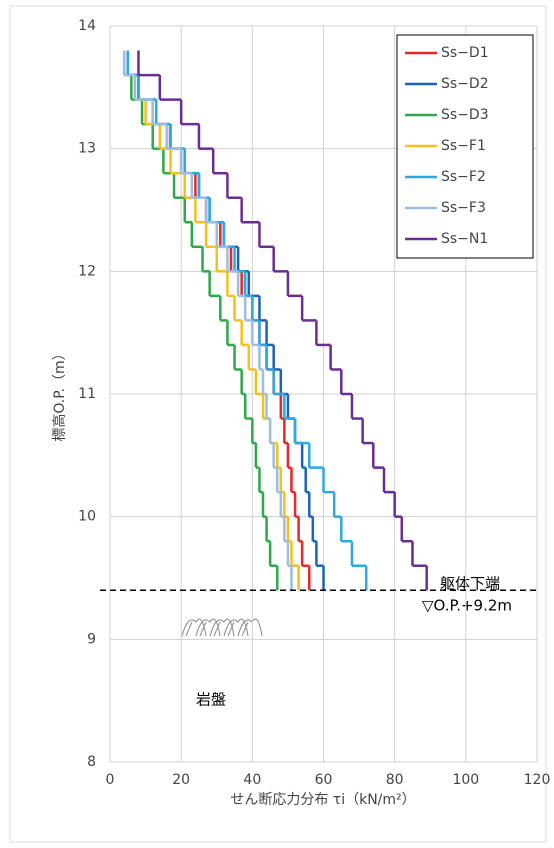 Image resolution: width=554 pixels, height=848 pixels. What do you see at coordinates (110, 780) in the screenshot?
I see `x-tick-label: 0` at bounding box center [110, 780].